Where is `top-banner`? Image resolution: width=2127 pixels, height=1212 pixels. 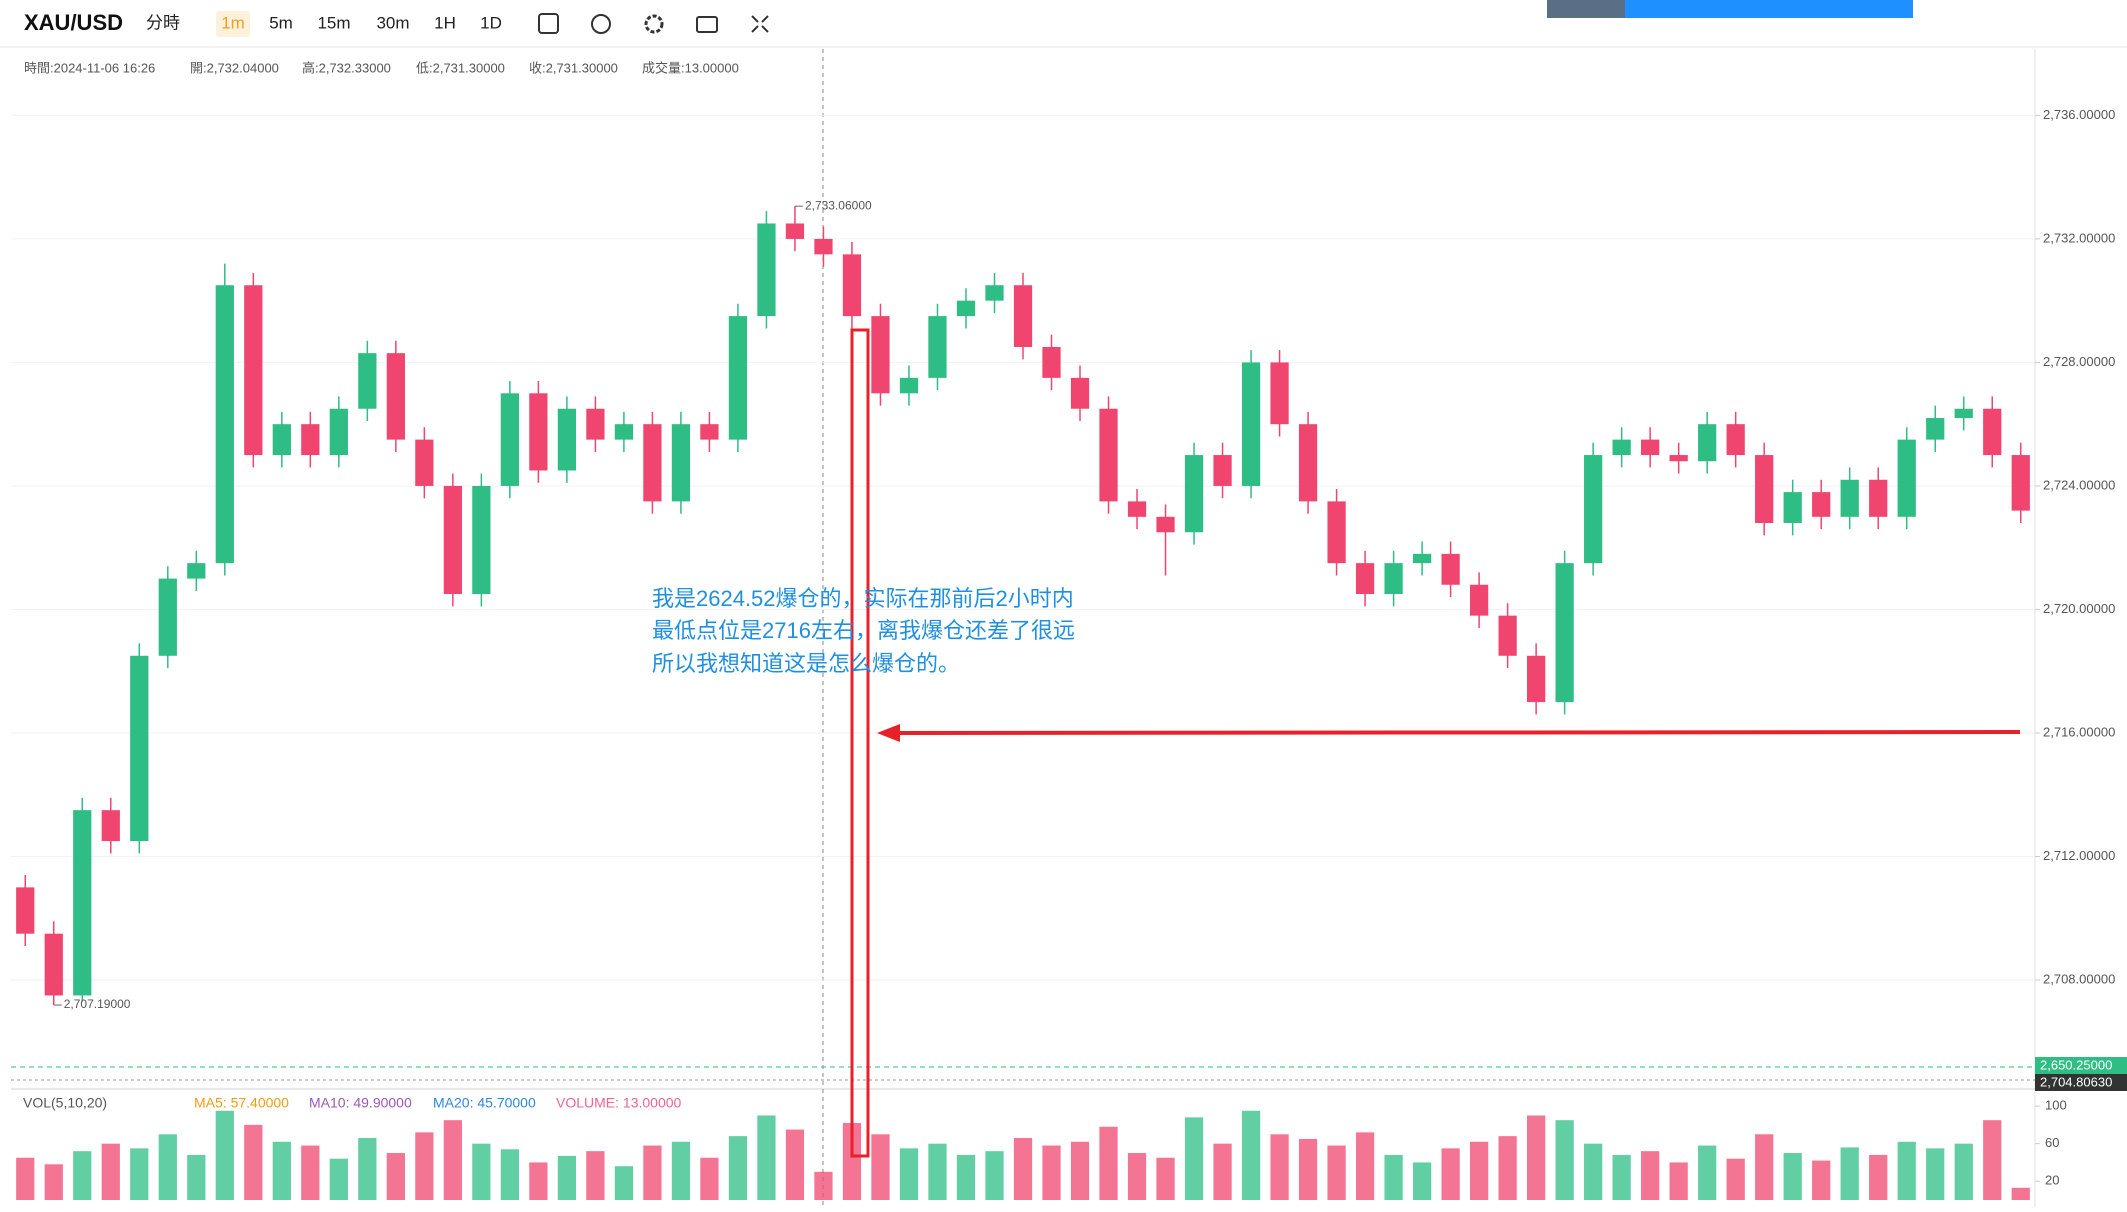 top-banner is located at coordinates (1730, 9).